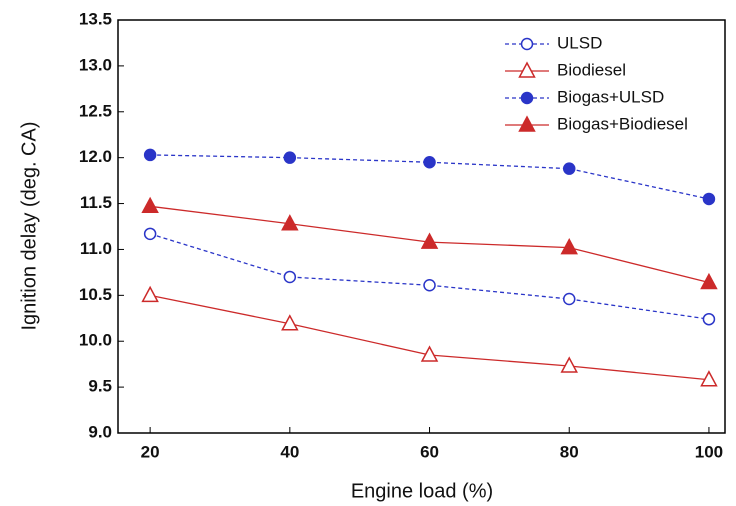  What do you see at coordinates (622, 123) in the screenshot?
I see `legend-label: Biogas+Biodiesel` at bounding box center [622, 123].